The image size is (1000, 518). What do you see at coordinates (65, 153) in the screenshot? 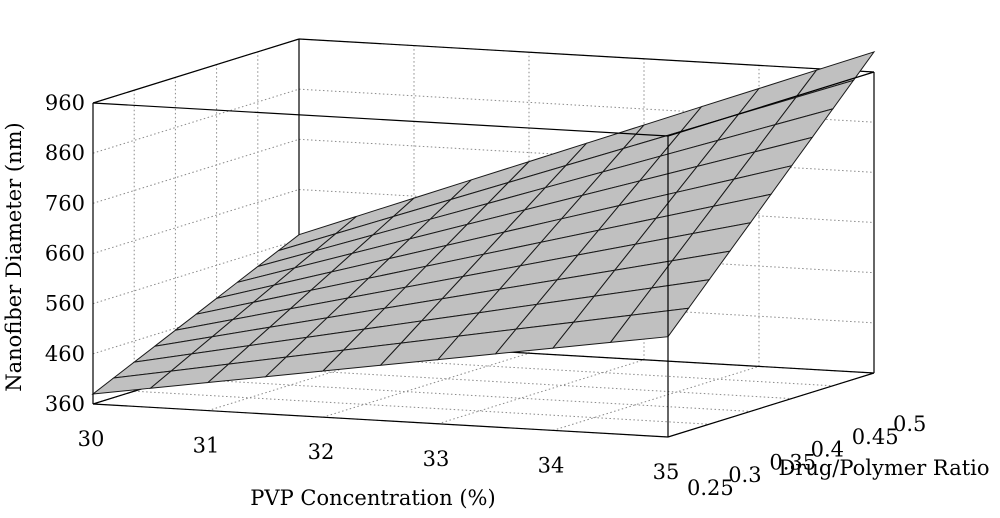
I see `z-tick-label: 860` at bounding box center [65, 153].